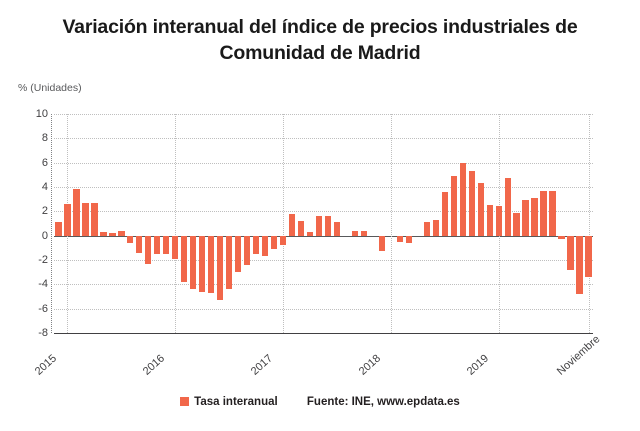 This screenshot has width=640, height=431. Describe the element at coordinates (323, 333) in the screenshot. I see `x-axis-line` at that location.